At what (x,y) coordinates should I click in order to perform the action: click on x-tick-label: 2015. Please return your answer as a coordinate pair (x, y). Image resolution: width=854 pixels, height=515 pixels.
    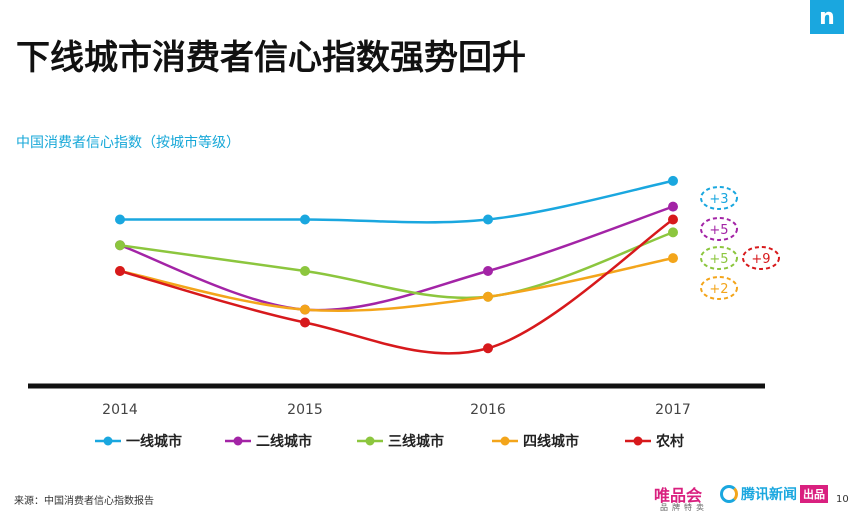
    Looking at the image, I should click on (305, 410).